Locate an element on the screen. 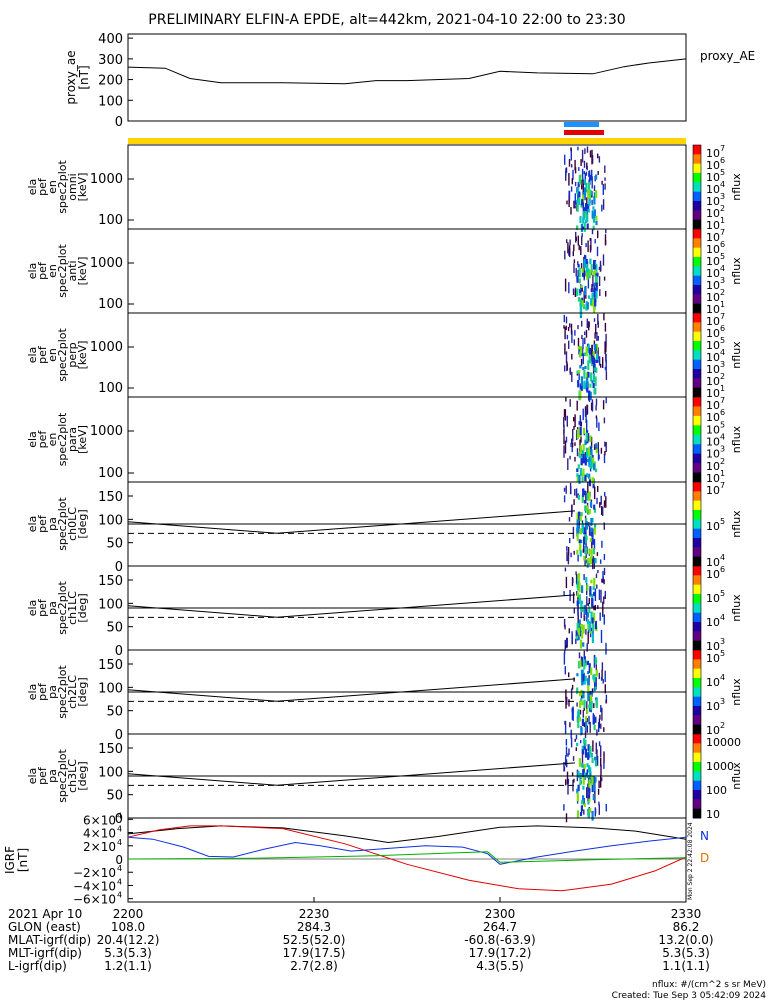 This screenshot has width=775, height=1000. igrf-ytick-exponent: 4 is located at coordinates (119, 881).